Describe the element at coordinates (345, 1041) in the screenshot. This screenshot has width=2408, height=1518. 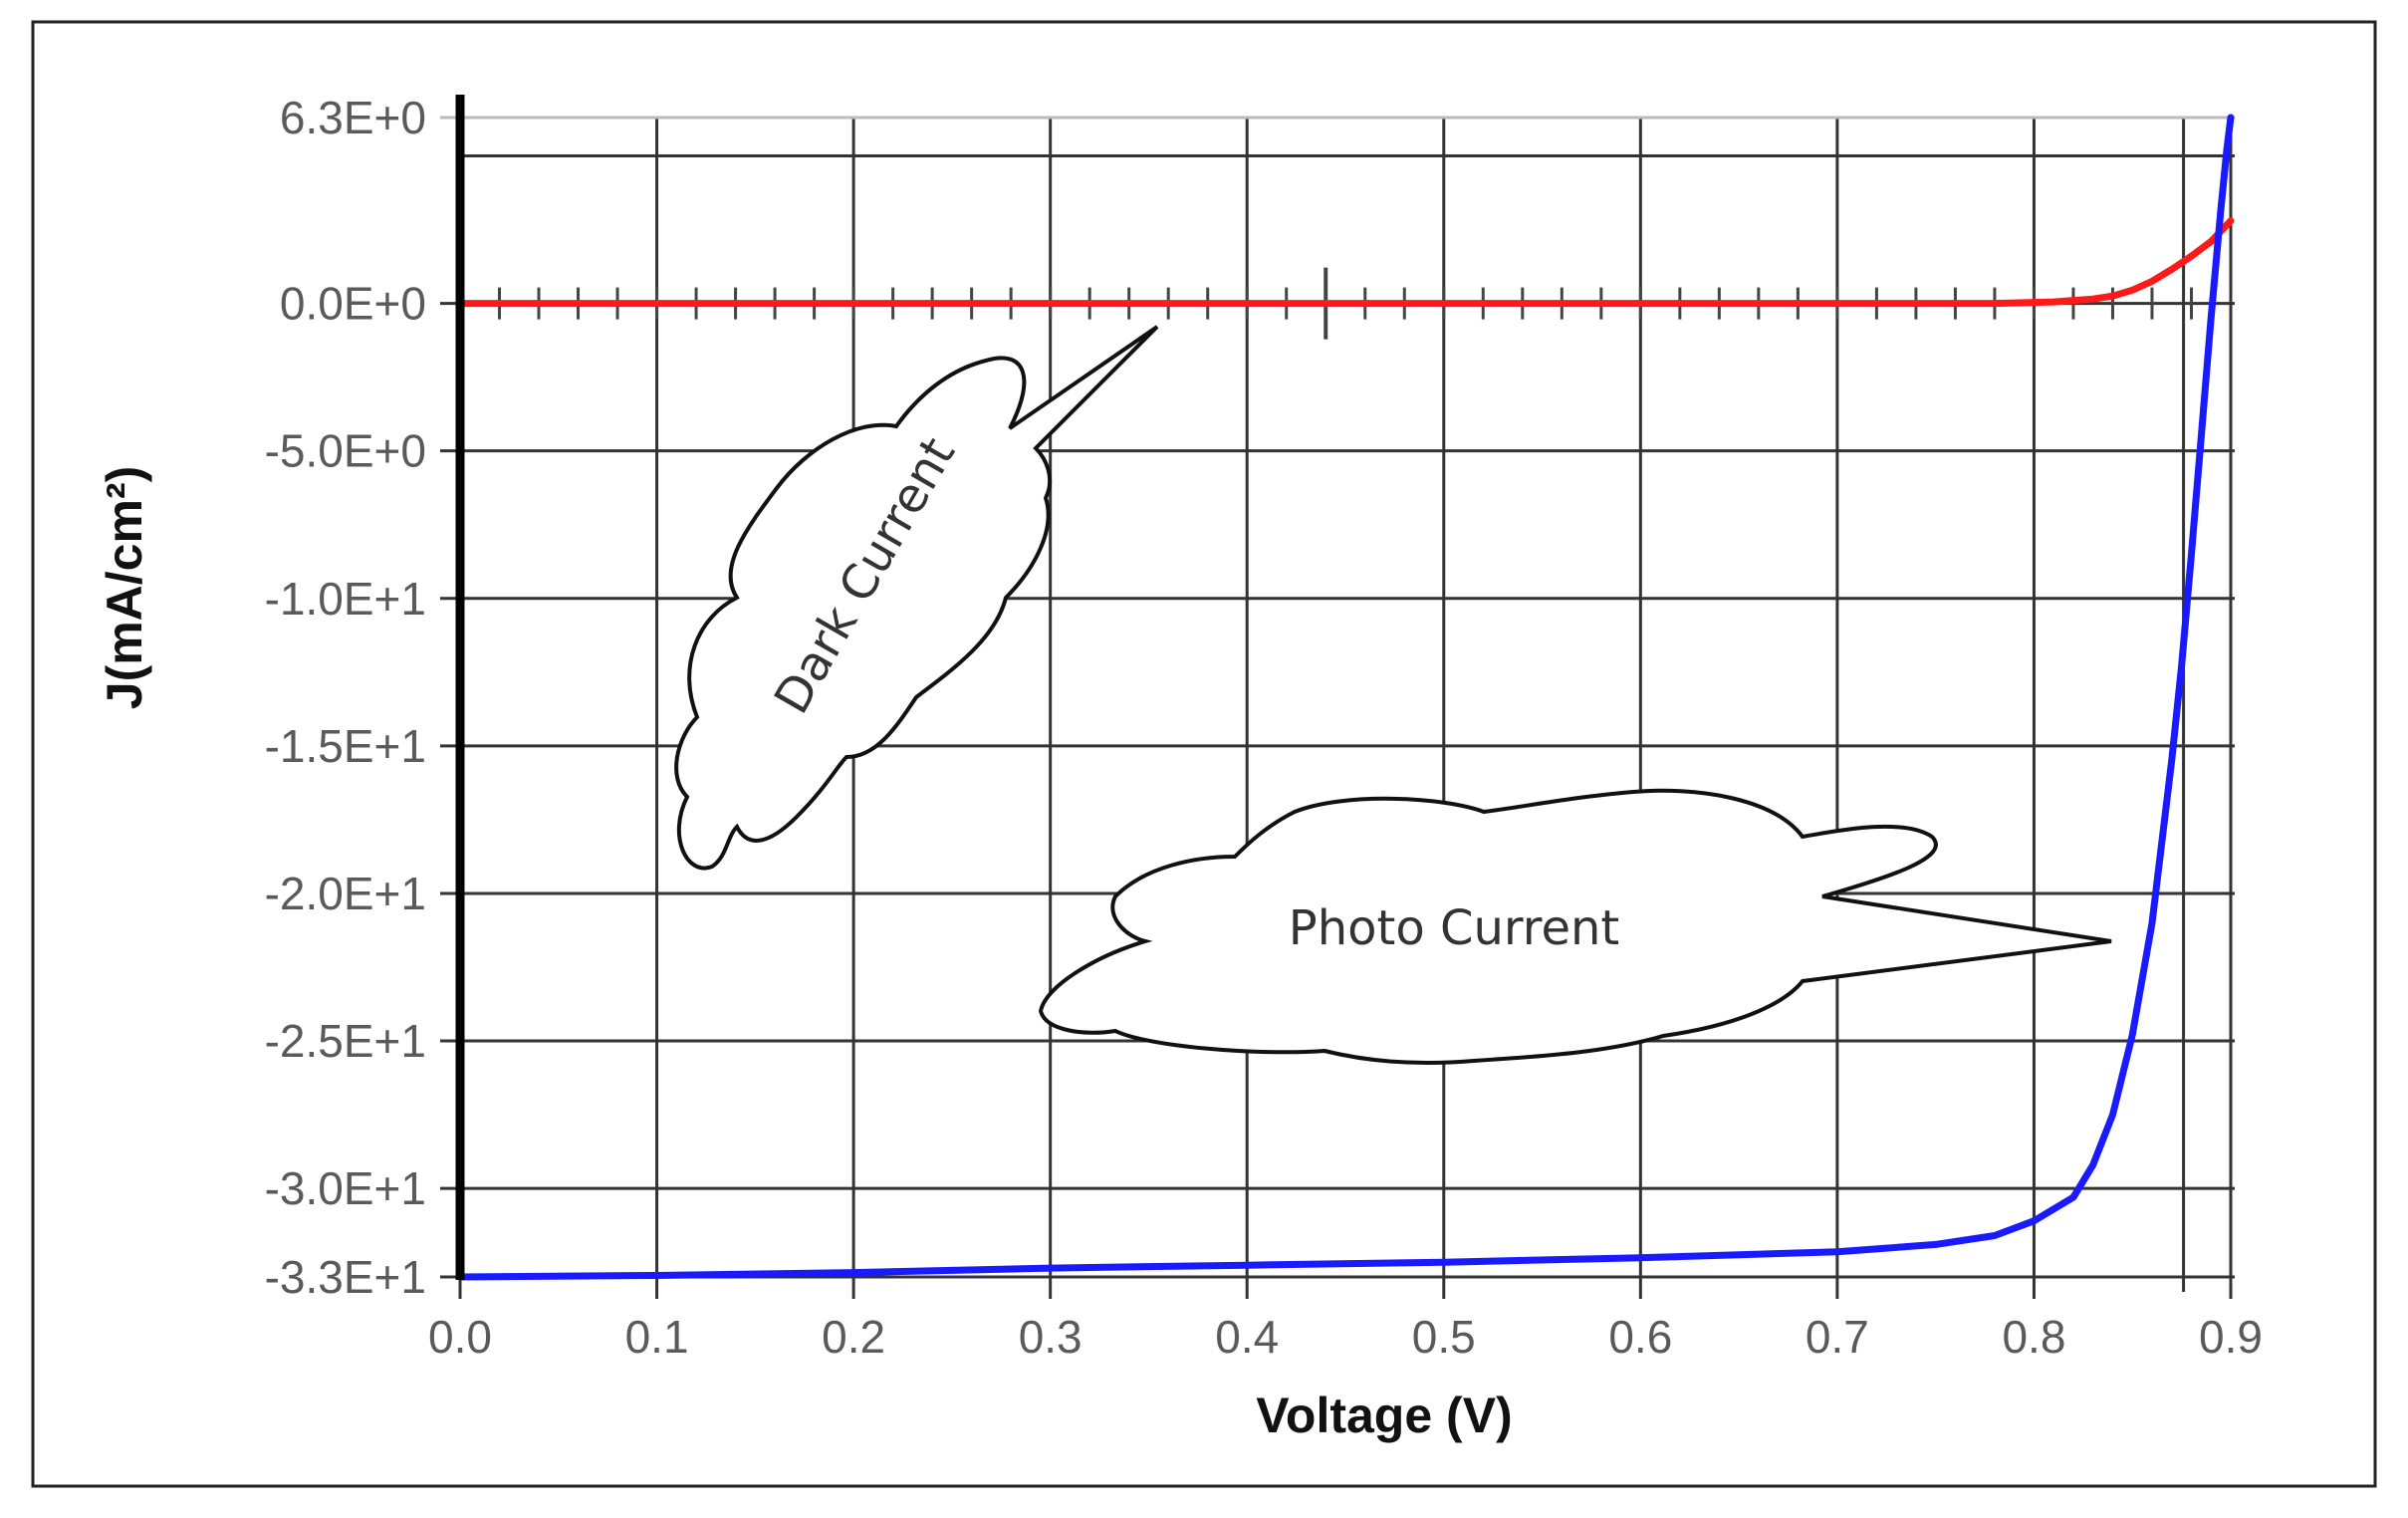
I see `y-tick-label-6: -2.5E+1` at that location.